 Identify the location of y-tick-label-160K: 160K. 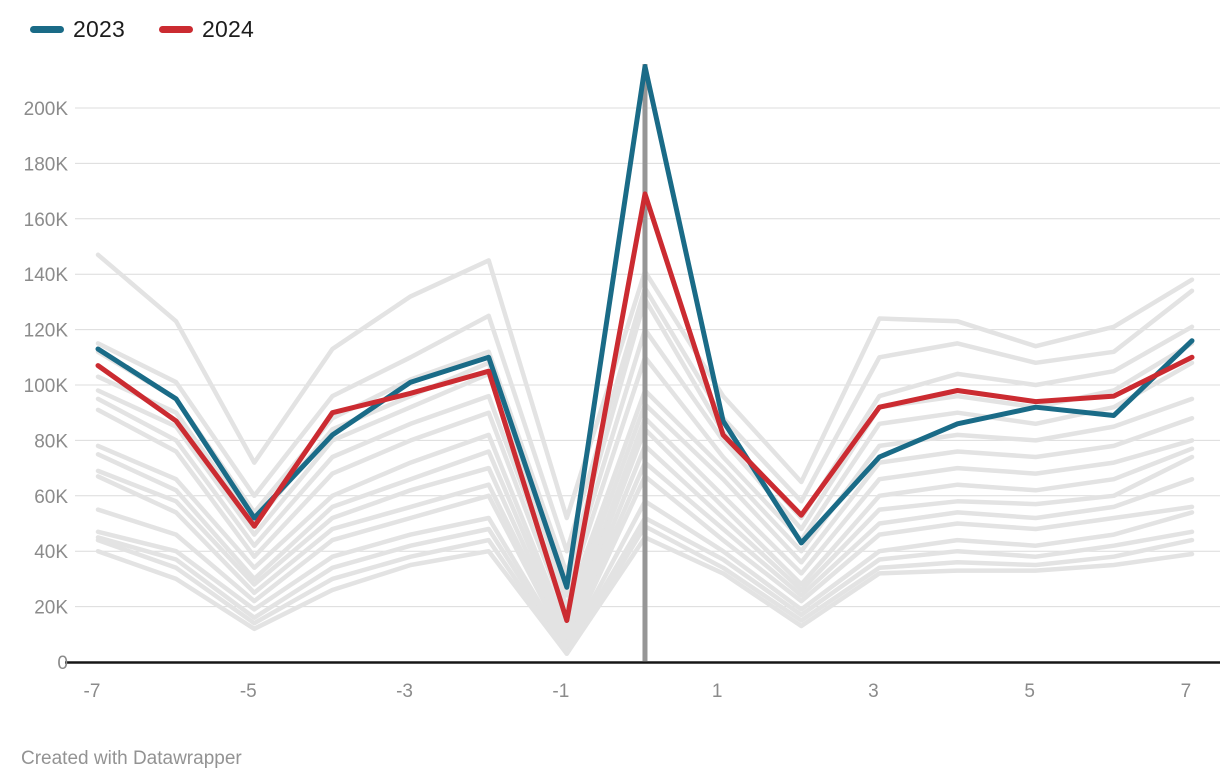
(46, 220).